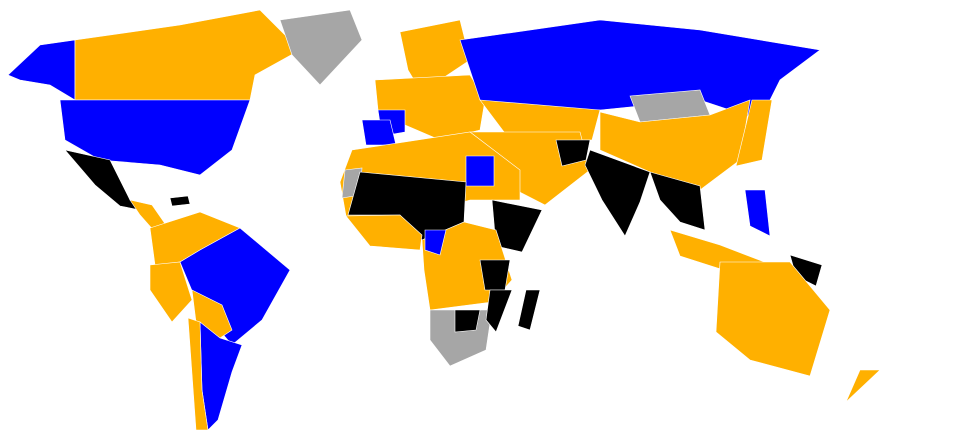  I want to click on region-west-africa, so click(384, 232).